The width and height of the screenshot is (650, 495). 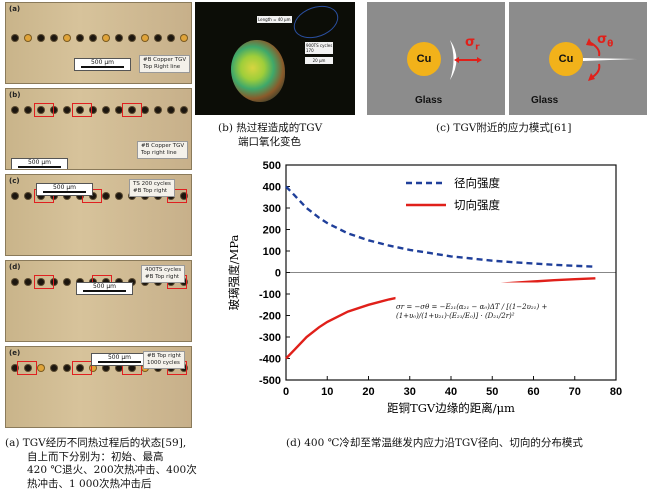 I want to click on x-tick-label: 20, so click(x=368, y=392).